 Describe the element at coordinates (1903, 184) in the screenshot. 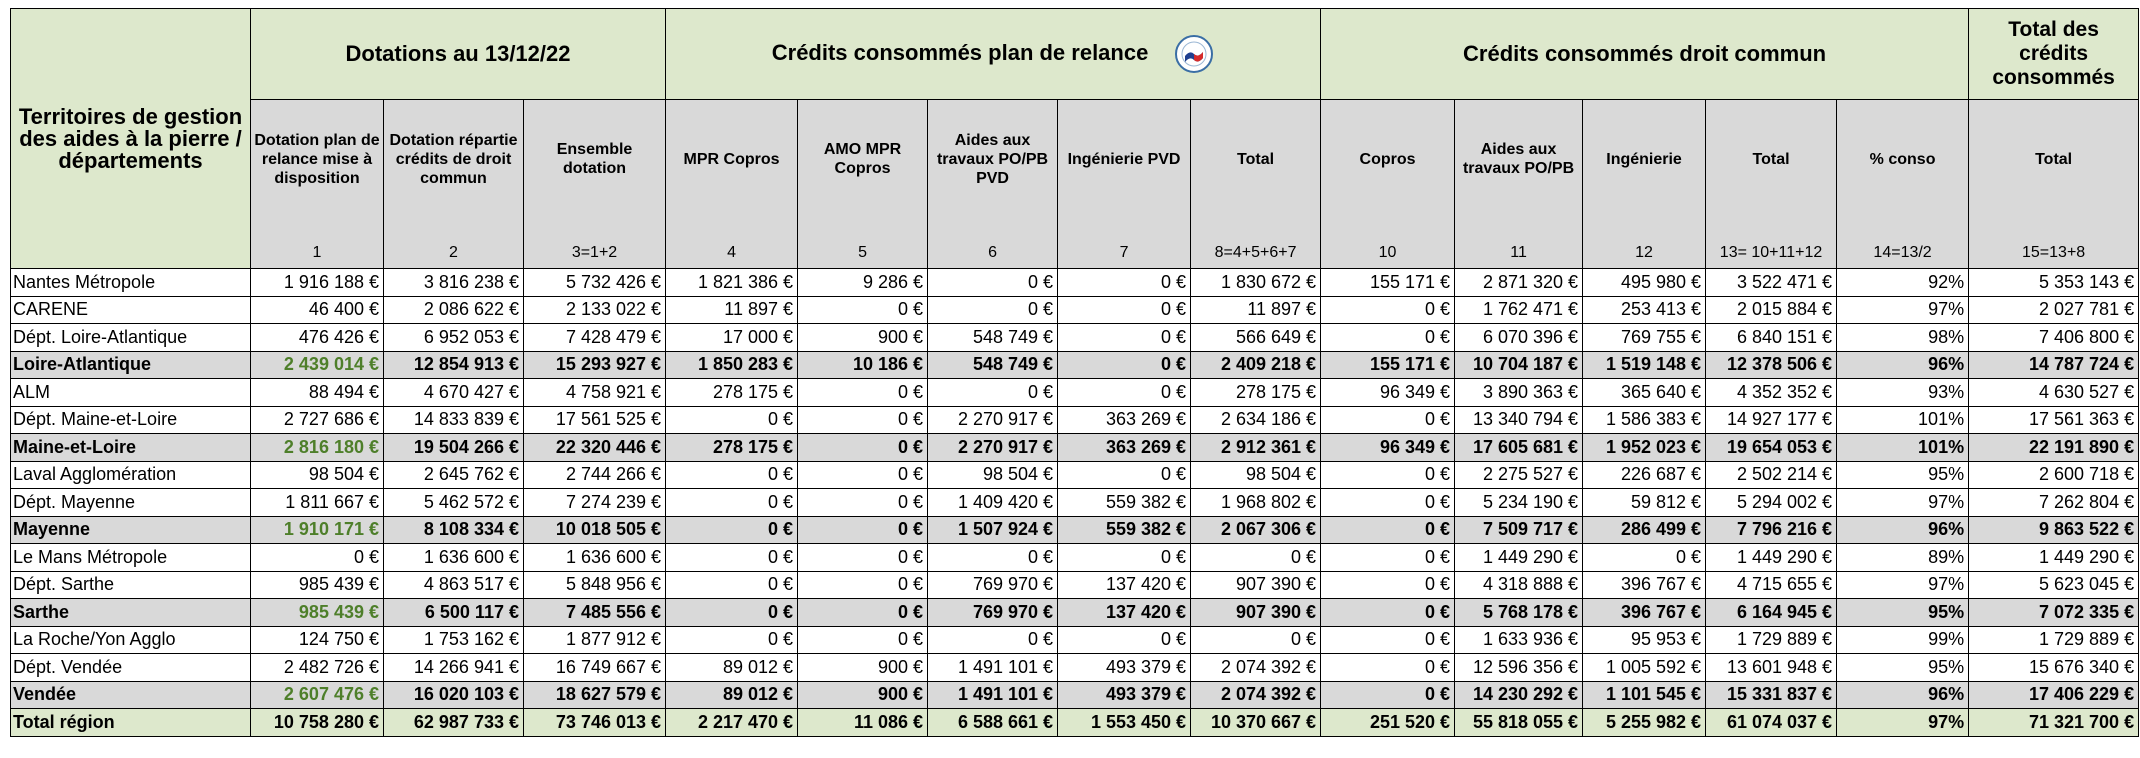

I see `column-header: % conso 14=13/2` at that location.